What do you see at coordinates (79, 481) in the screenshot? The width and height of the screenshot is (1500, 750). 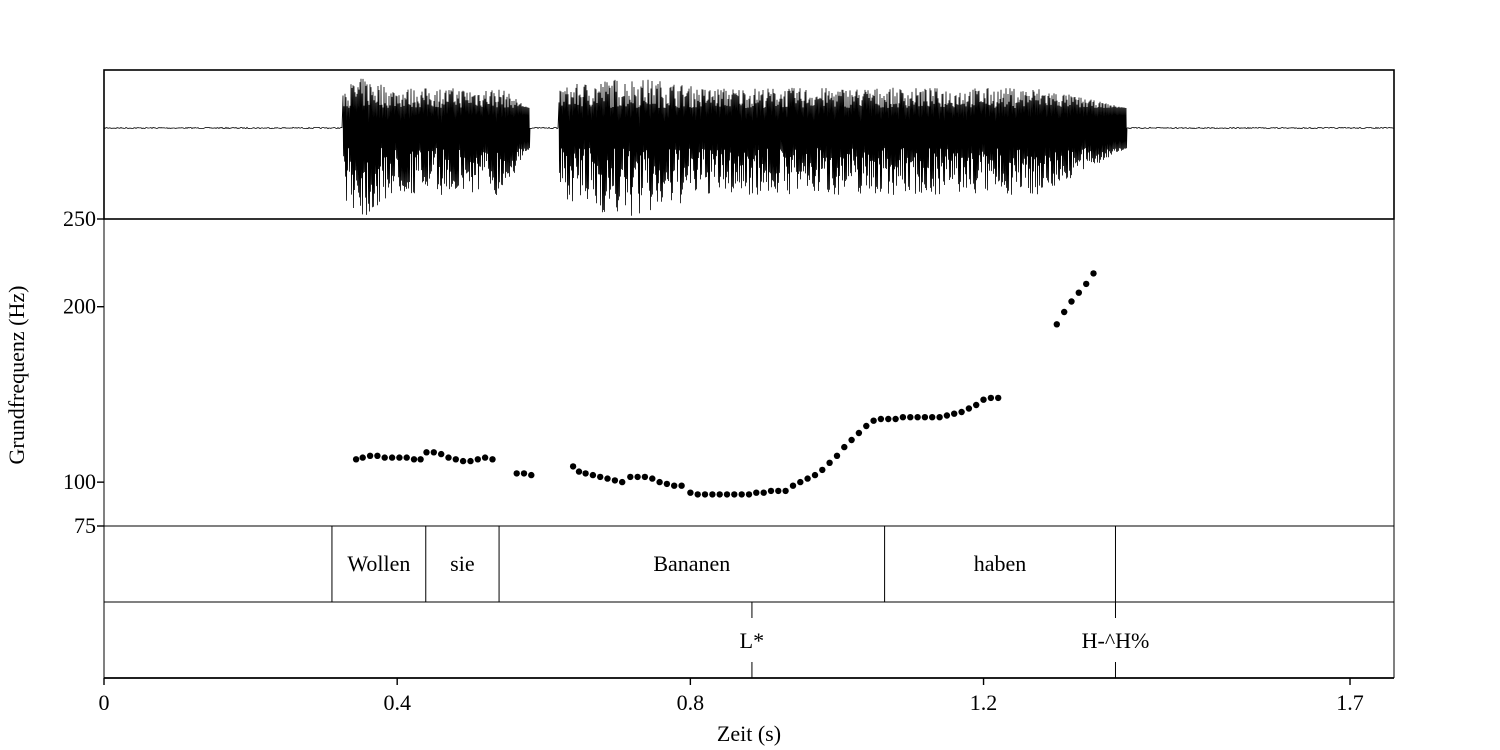 I see `y-tick-label: 100` at bounding box center [79, 481].